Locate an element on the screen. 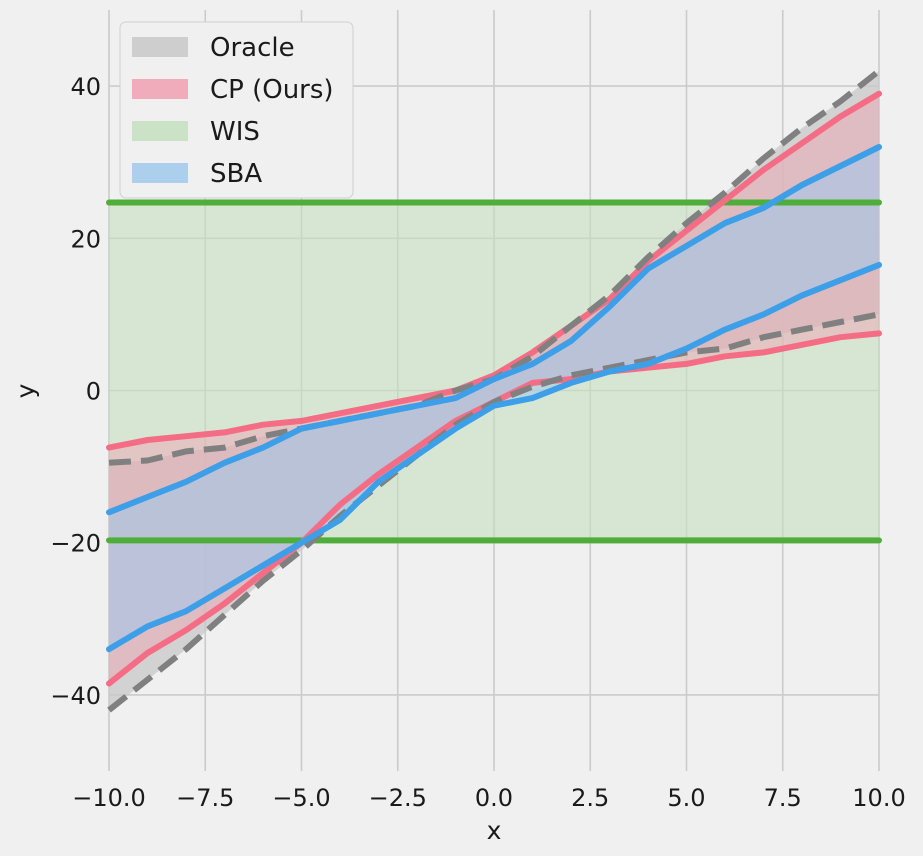 This screenshot has width=923, height=856. legend-box is located at coordinates (236, 110).